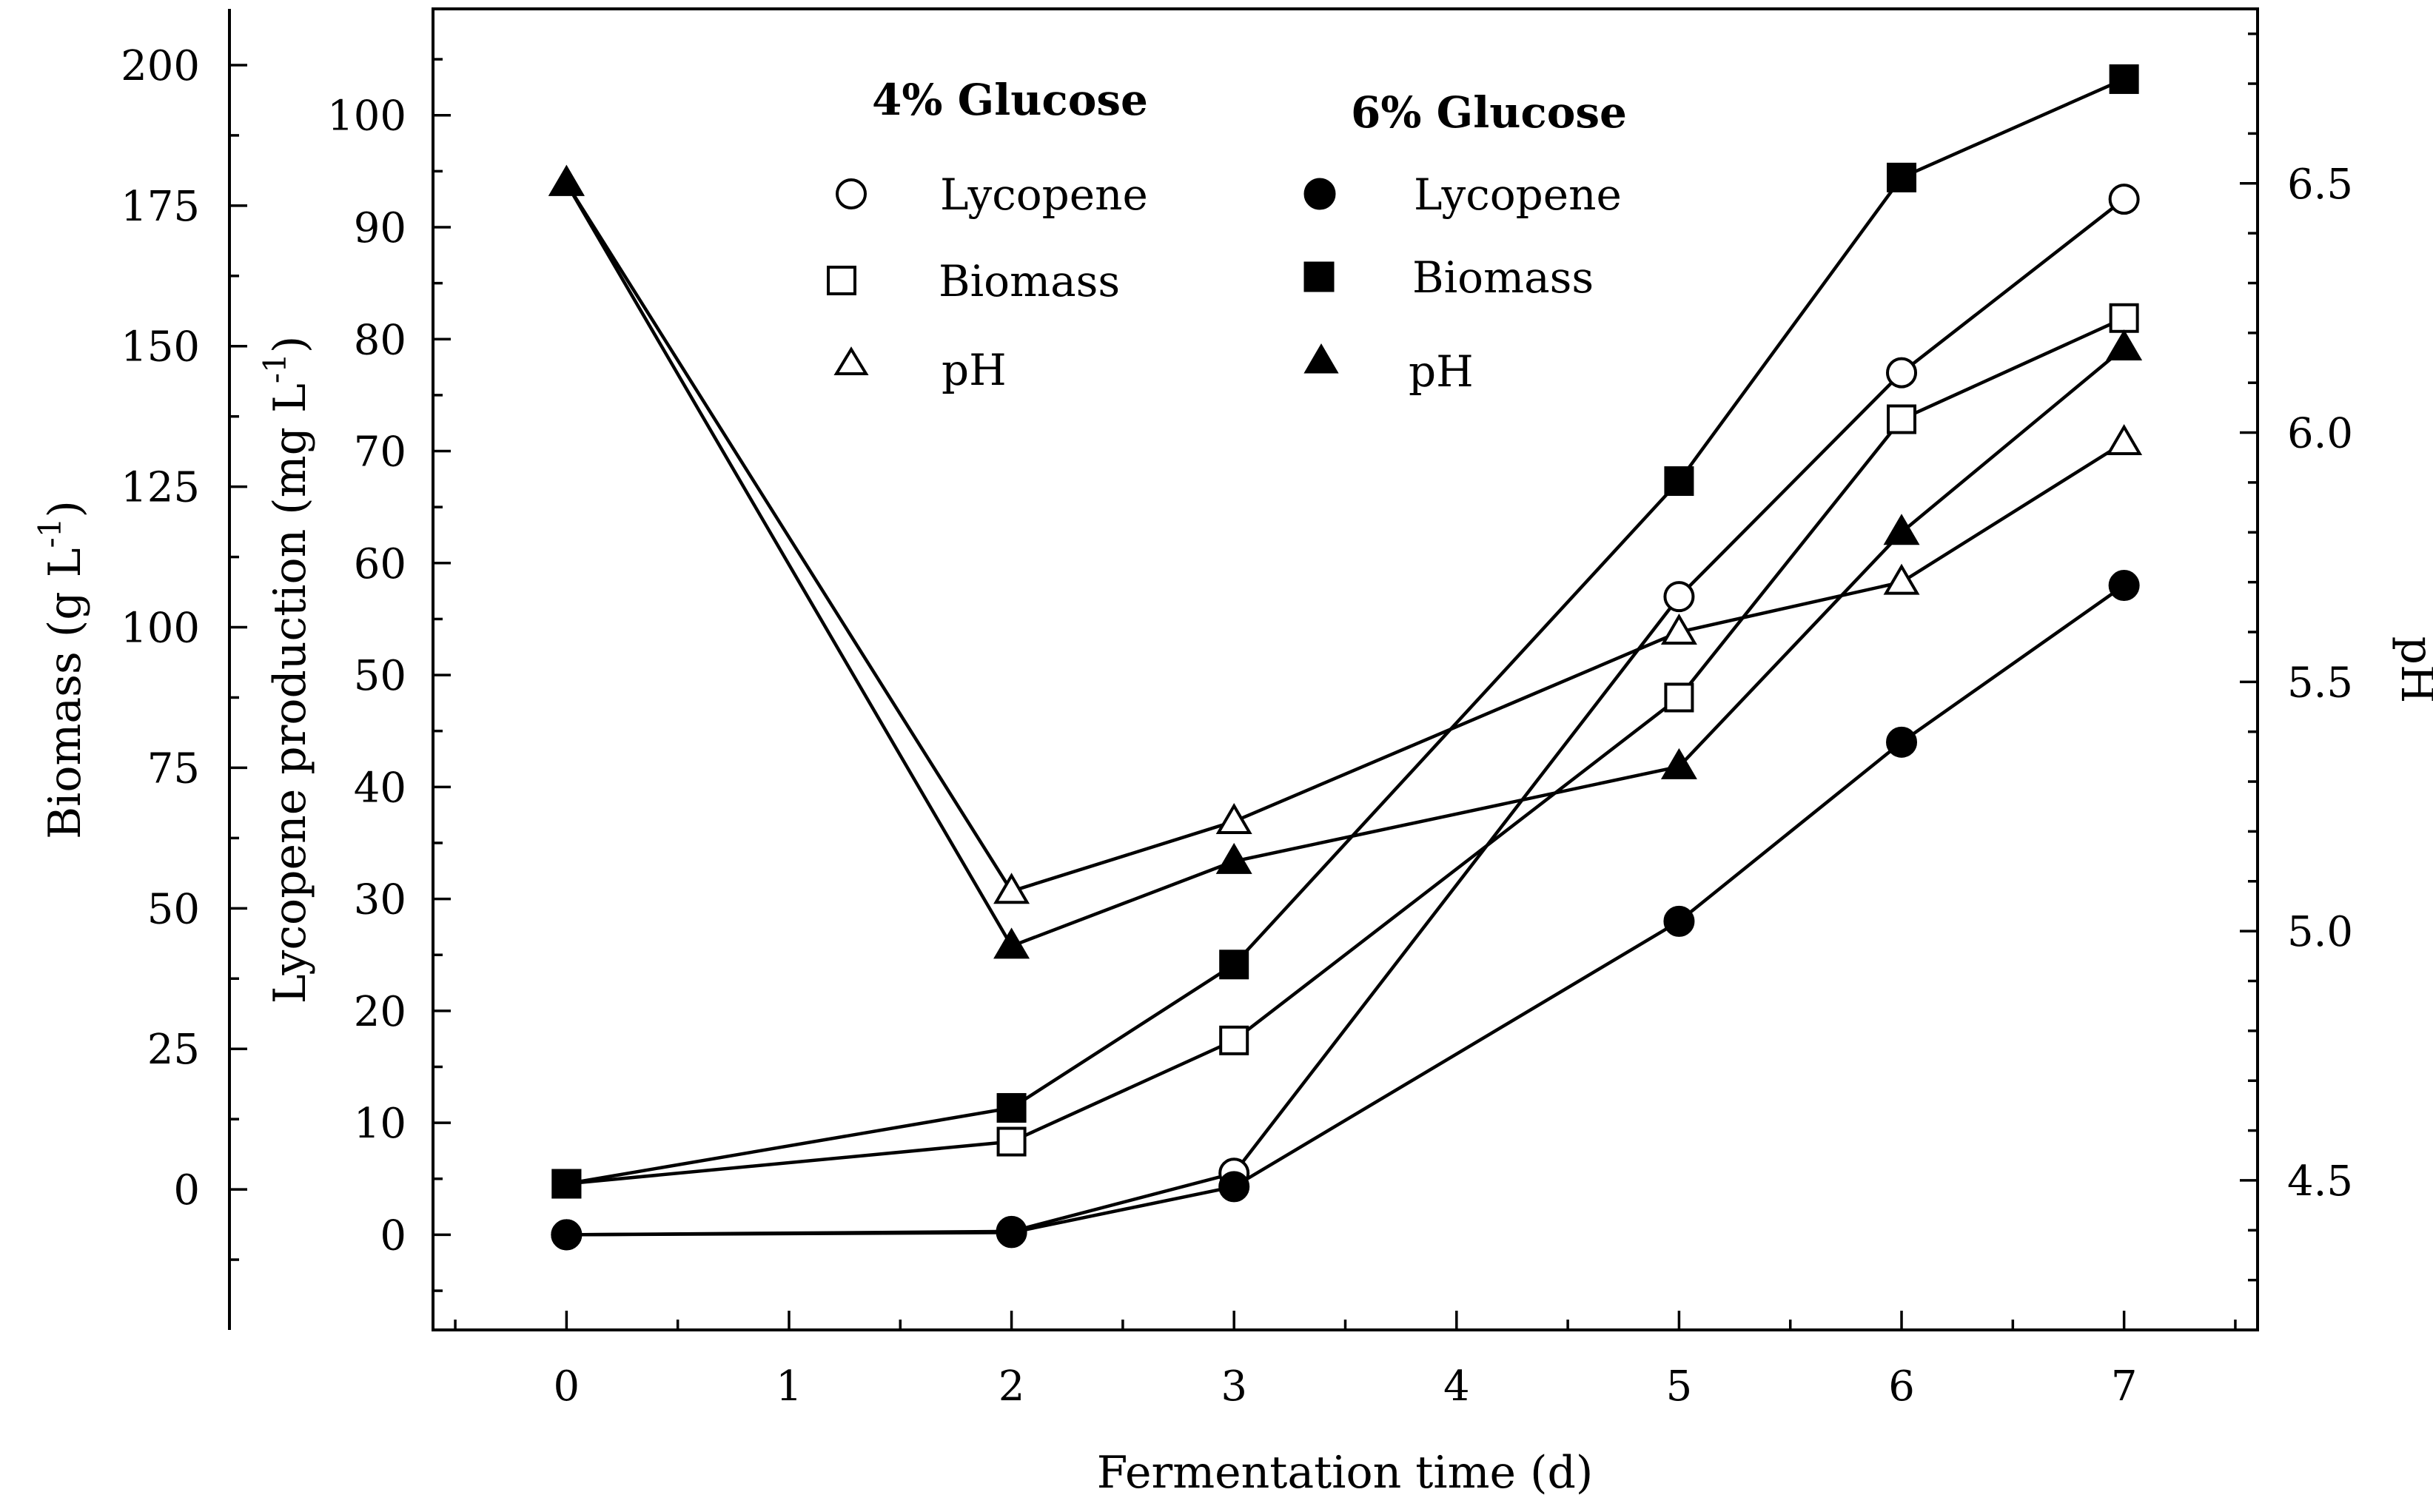  What do you see at coordinates (2124, 1387) in the screenshot?
I see `x-tick-label: 7` at bounding box center [2124, 1387].